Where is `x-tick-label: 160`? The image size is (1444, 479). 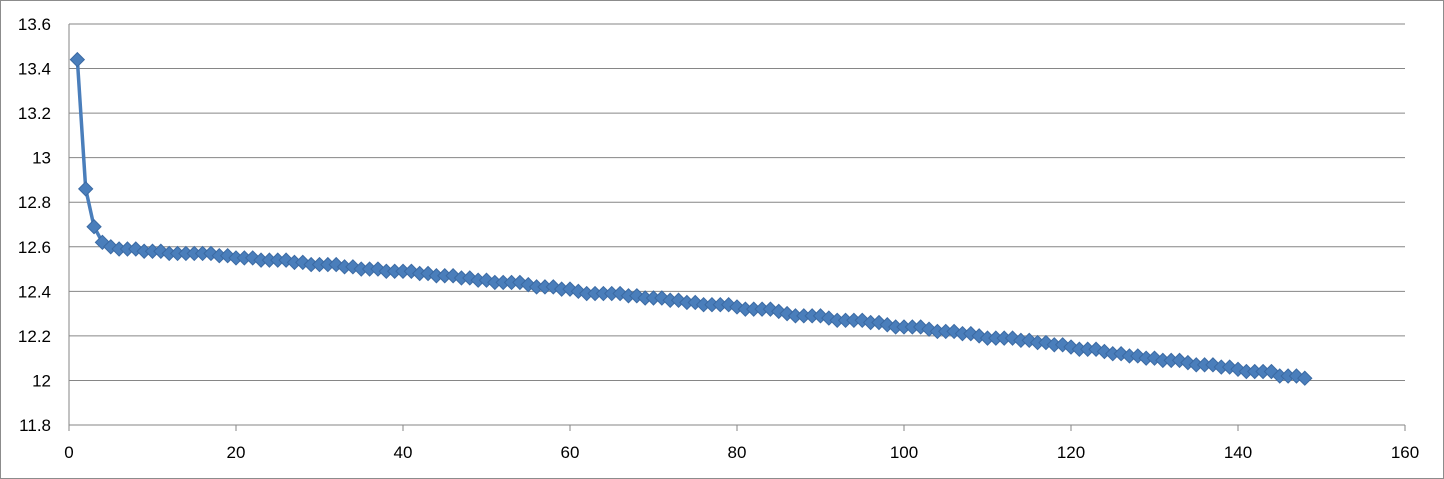 x-tick-label: 160 is located at coordinates (1405, 452).